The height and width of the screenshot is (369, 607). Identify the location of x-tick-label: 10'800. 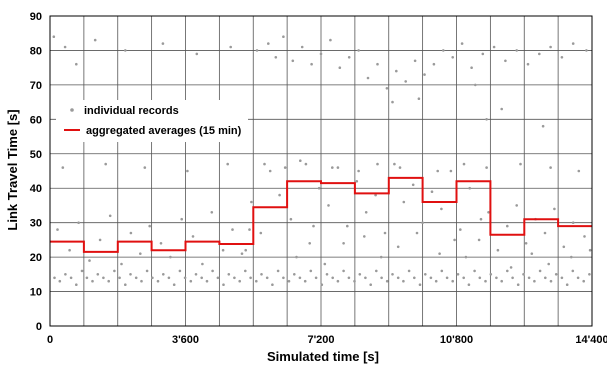
(456, 340).